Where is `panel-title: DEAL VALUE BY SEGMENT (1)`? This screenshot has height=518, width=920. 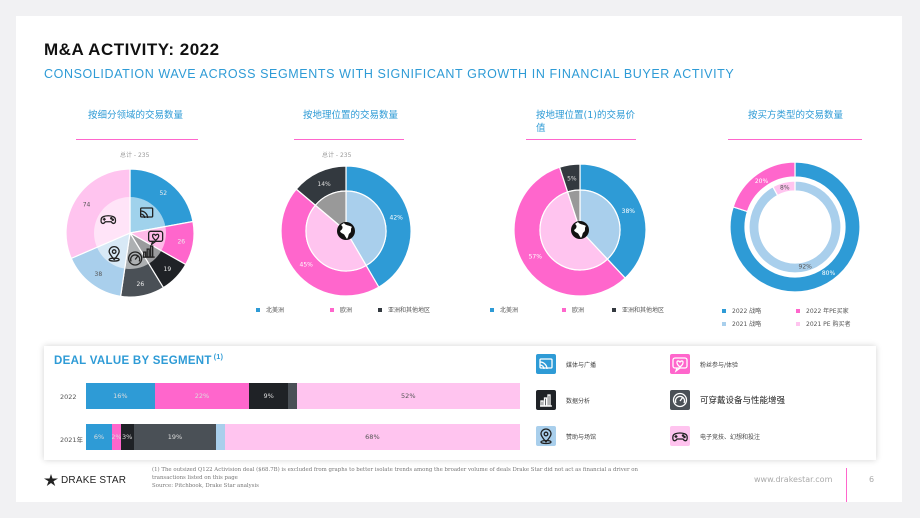
panel-title: DEAL VALUE BY SEGMENT (1) is located at coordinates (138, 360).